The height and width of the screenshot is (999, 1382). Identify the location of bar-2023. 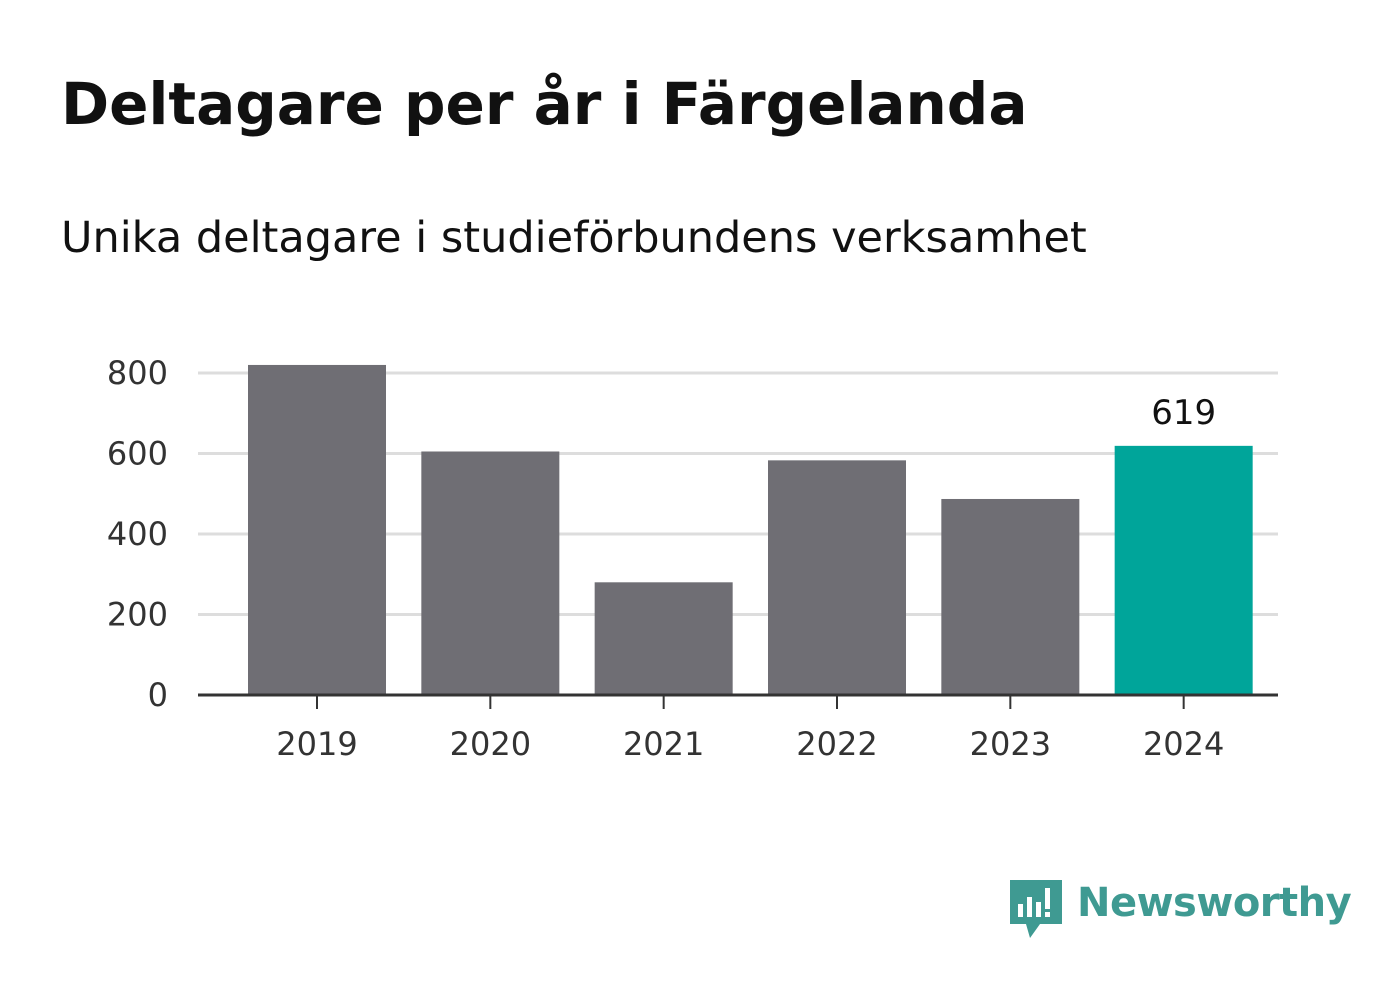
(1010, 596).